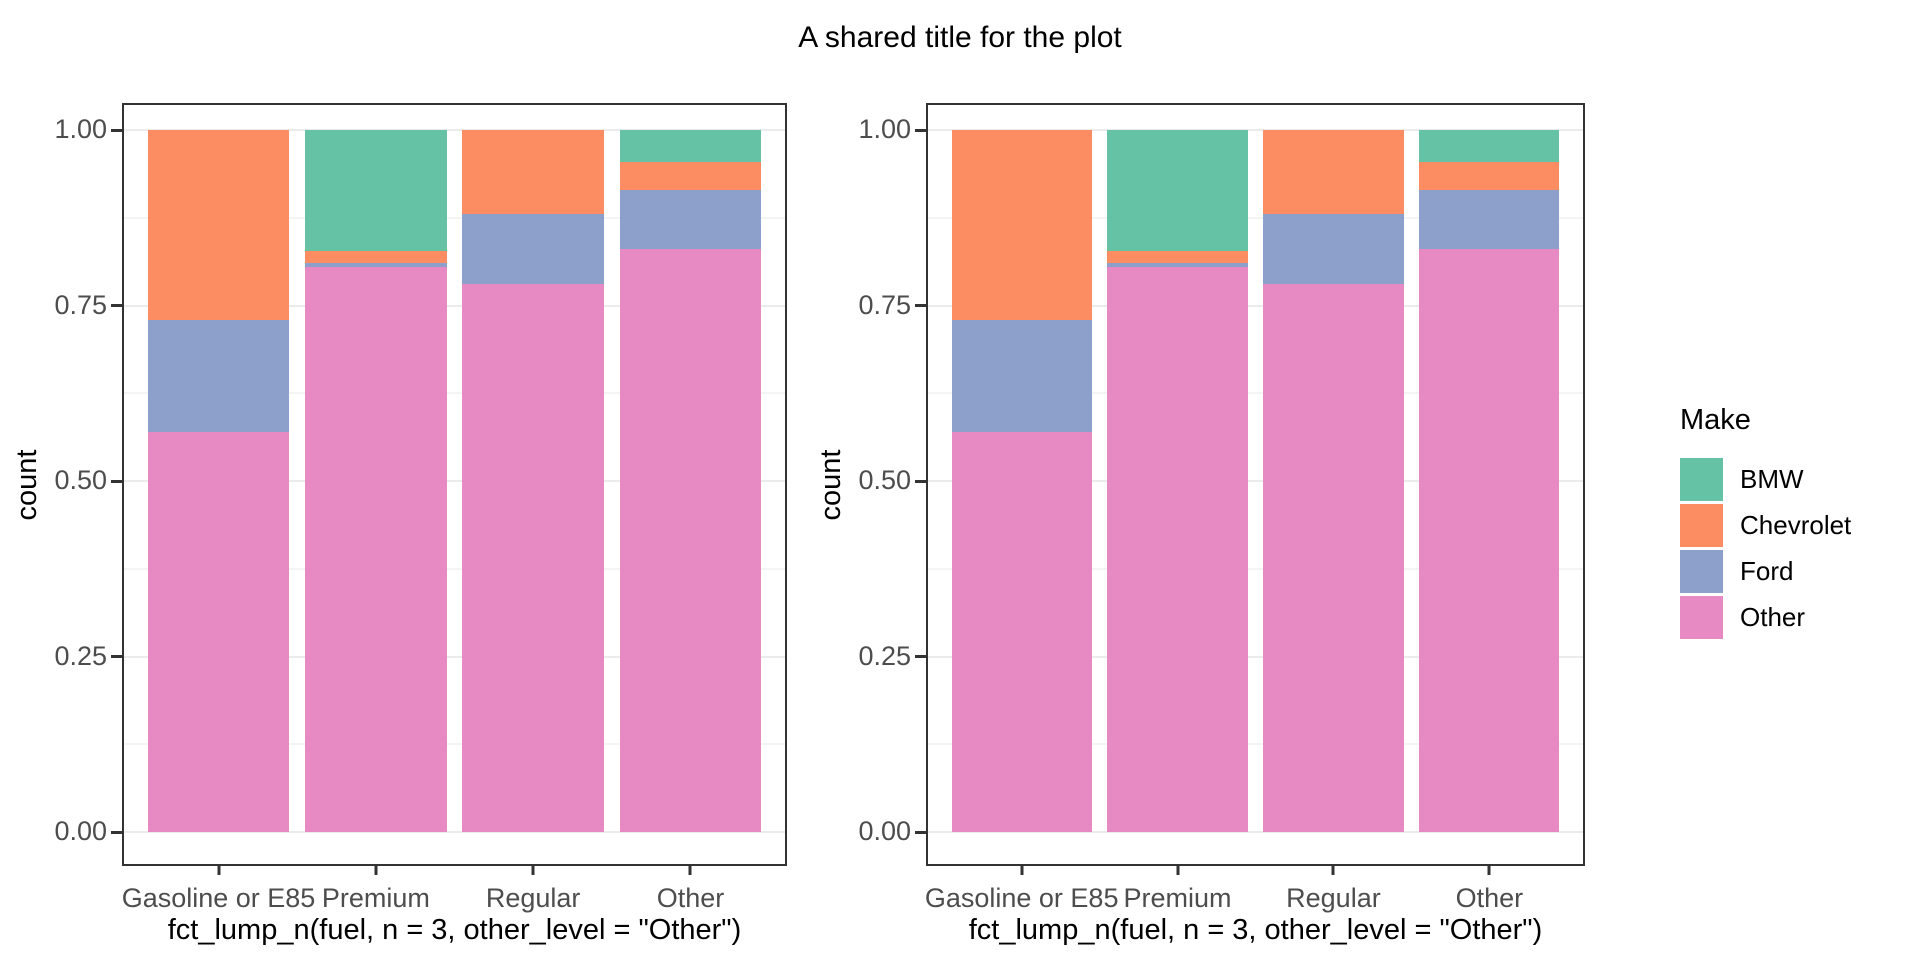 This screenshot has width=1920, height=960. I want to click on legend-label: Ford, so click(1767, 571).